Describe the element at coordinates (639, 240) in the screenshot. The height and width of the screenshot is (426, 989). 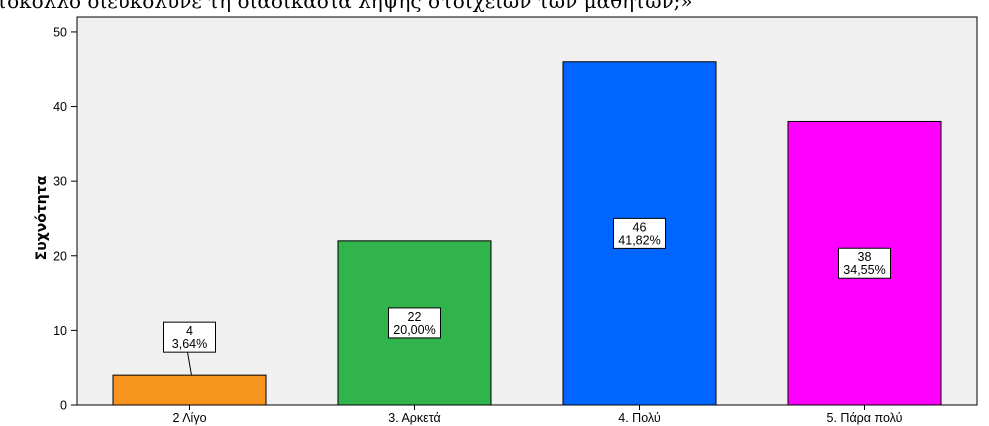
I see `data-label-percent: 41,82%` at that location.